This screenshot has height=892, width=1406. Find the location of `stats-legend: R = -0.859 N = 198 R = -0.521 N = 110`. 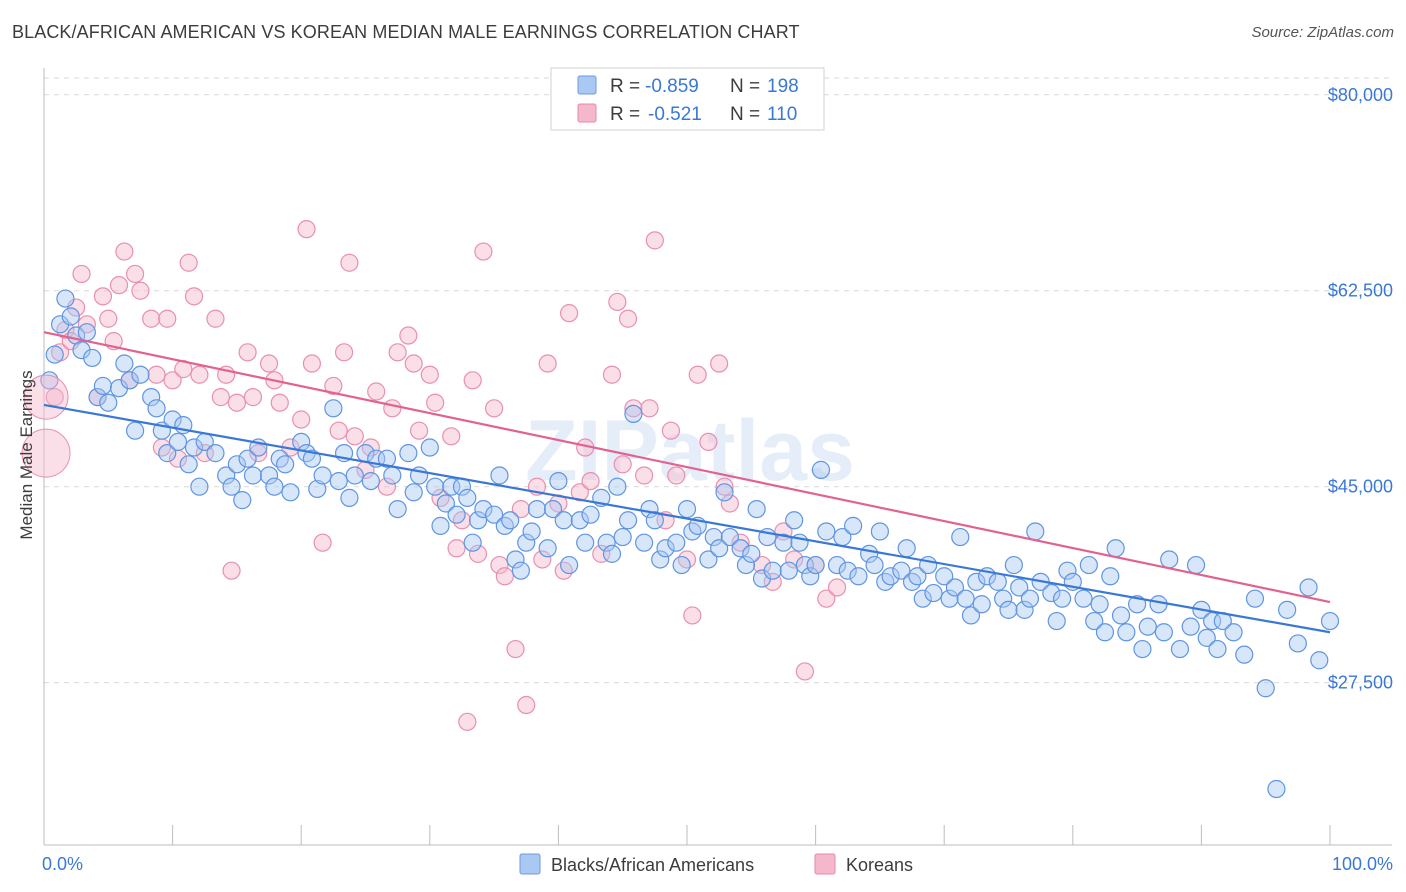

stats-legend: R = -0.859 N = 198 R = -0.521 N = 110 is located at coordinates (687, 99).